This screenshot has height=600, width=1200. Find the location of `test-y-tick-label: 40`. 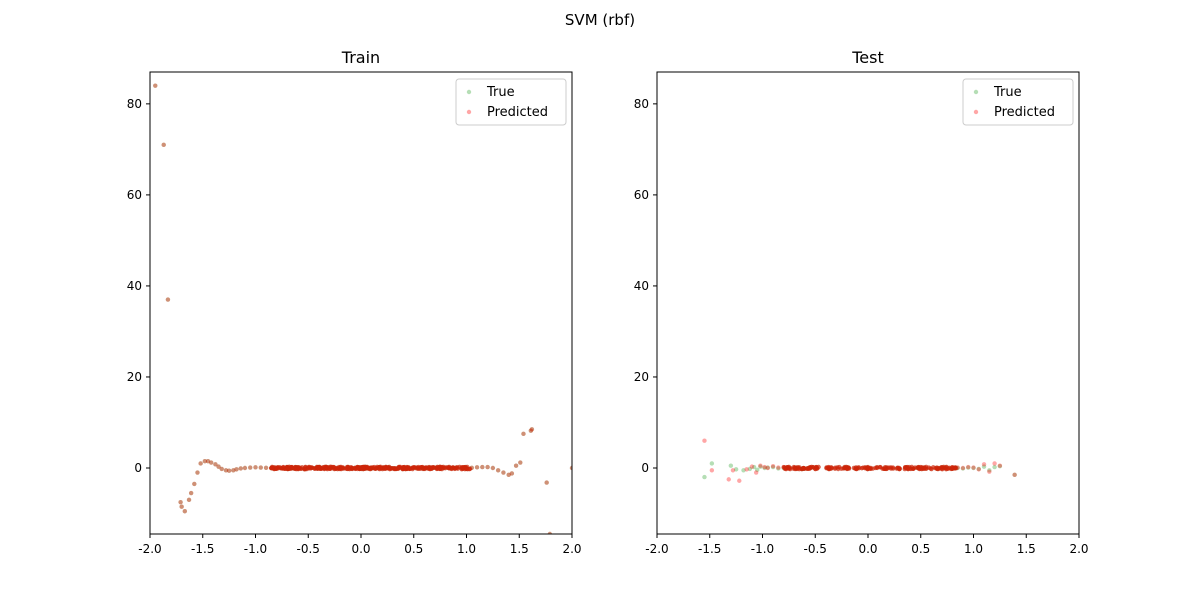

test-y-tick-label: 40 is located at coordinates (641, 286).